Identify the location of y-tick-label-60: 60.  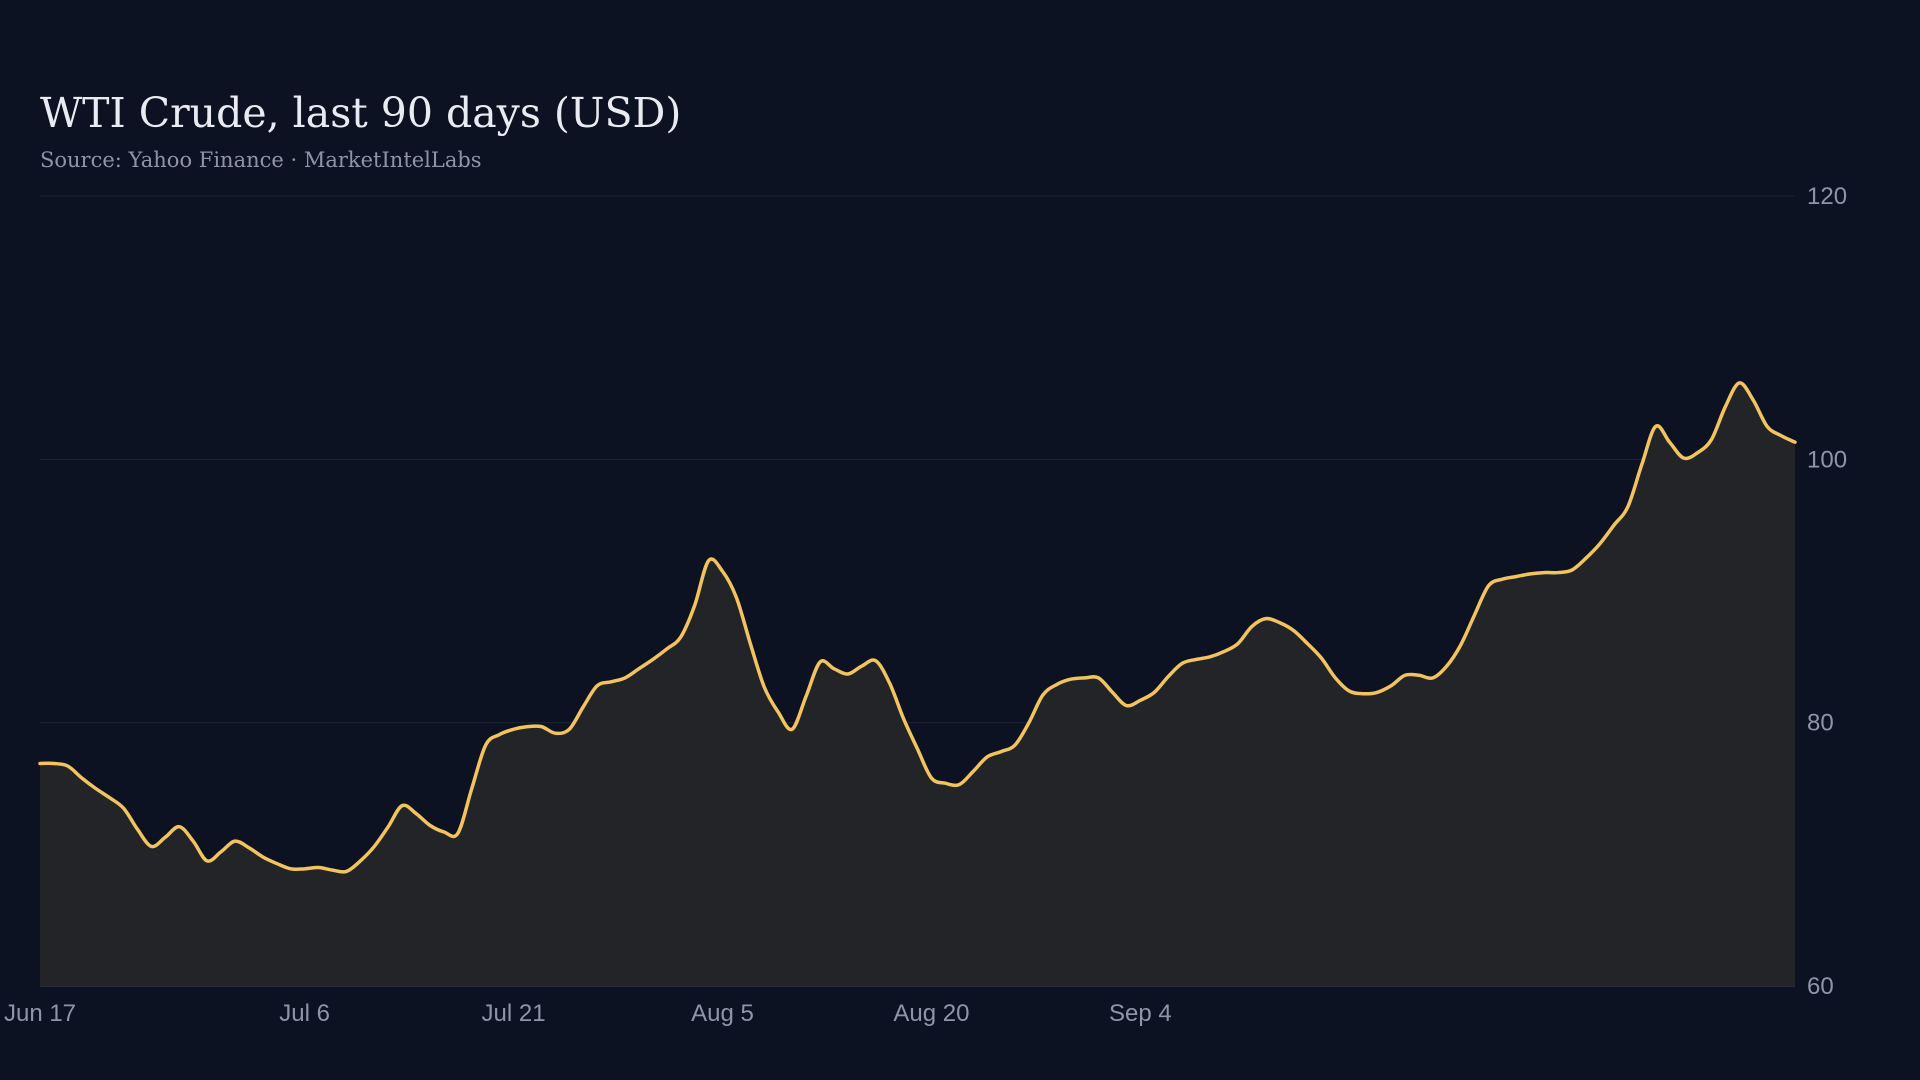
(1820, 986).